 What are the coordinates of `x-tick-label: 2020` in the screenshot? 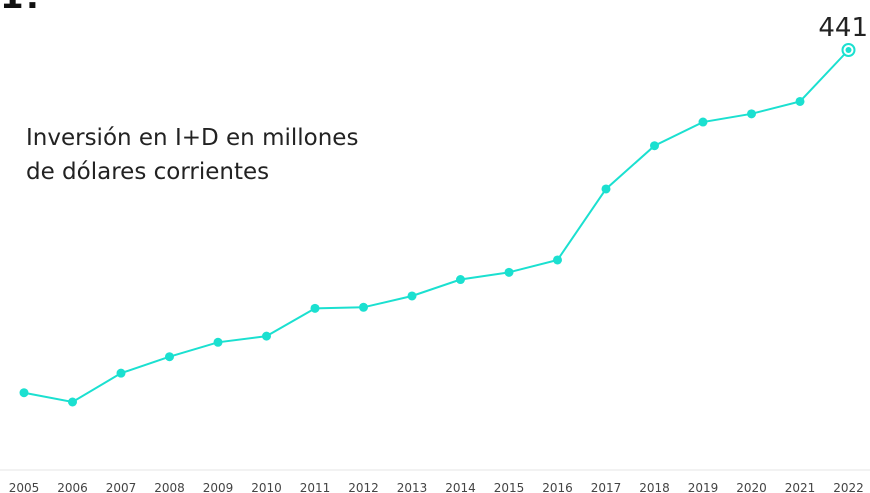 It's located at (751, 487).